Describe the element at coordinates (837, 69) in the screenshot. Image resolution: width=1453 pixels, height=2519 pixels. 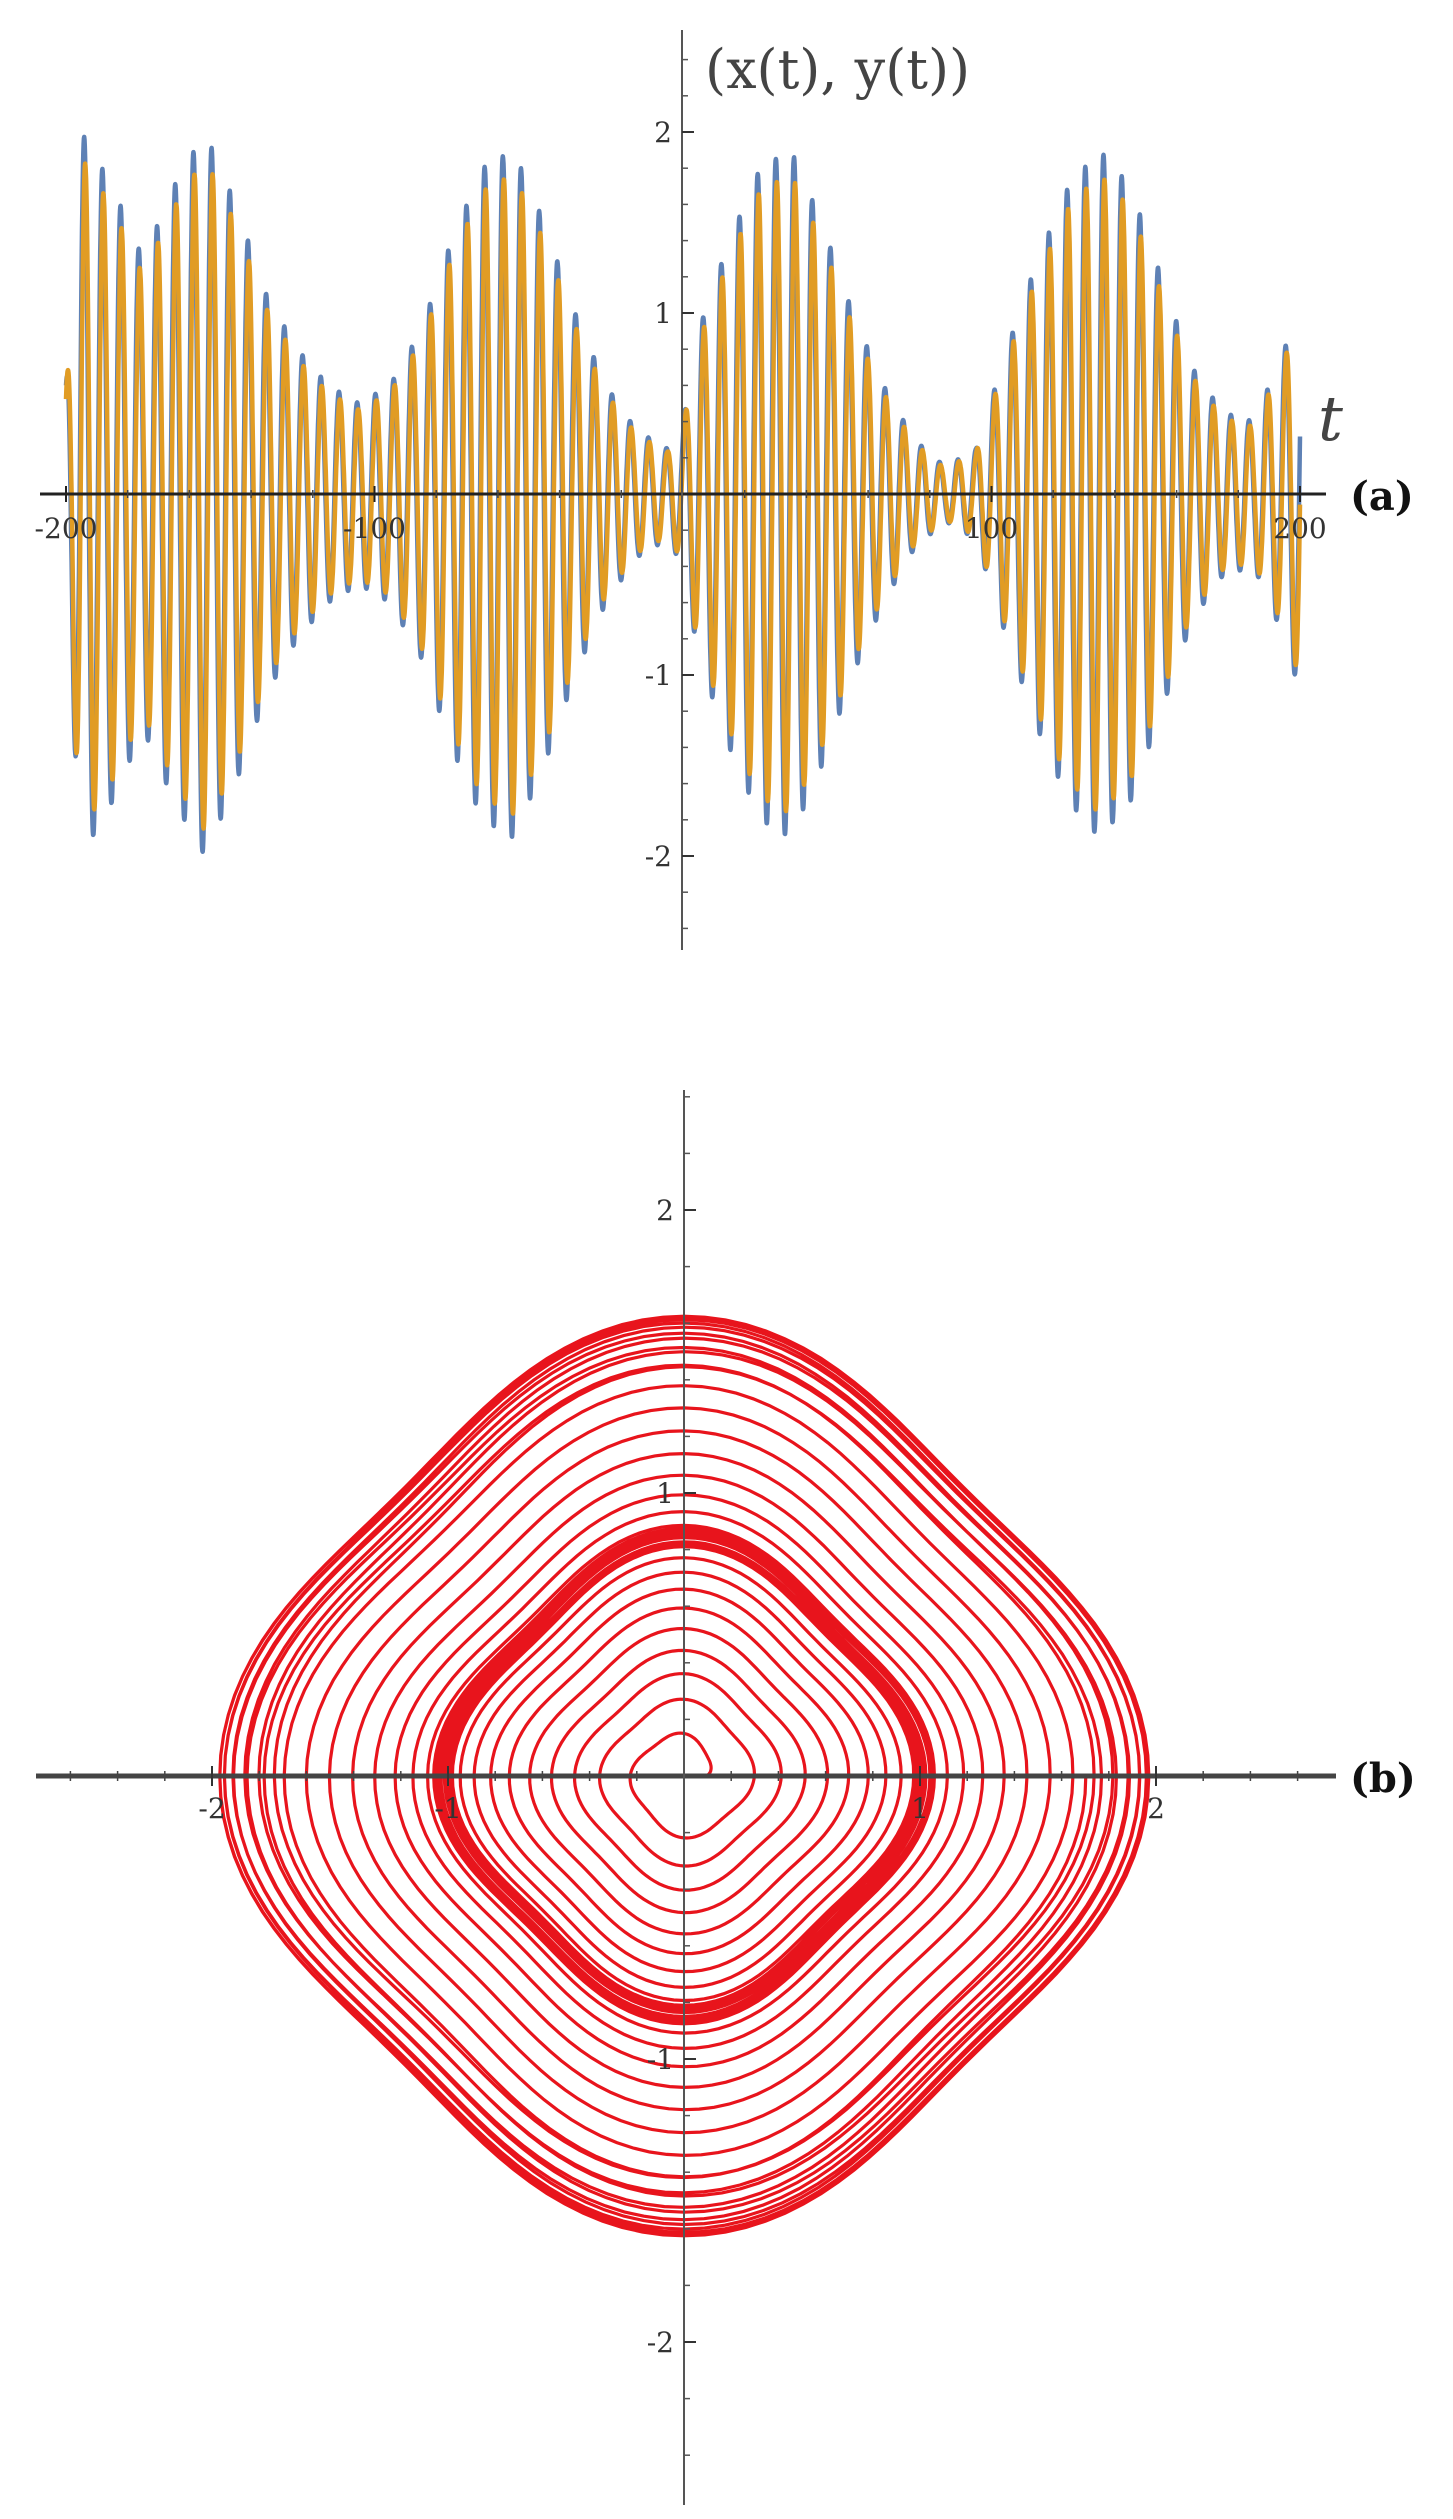
I see `y-axis-title: (x(t), y(t))` at that location.